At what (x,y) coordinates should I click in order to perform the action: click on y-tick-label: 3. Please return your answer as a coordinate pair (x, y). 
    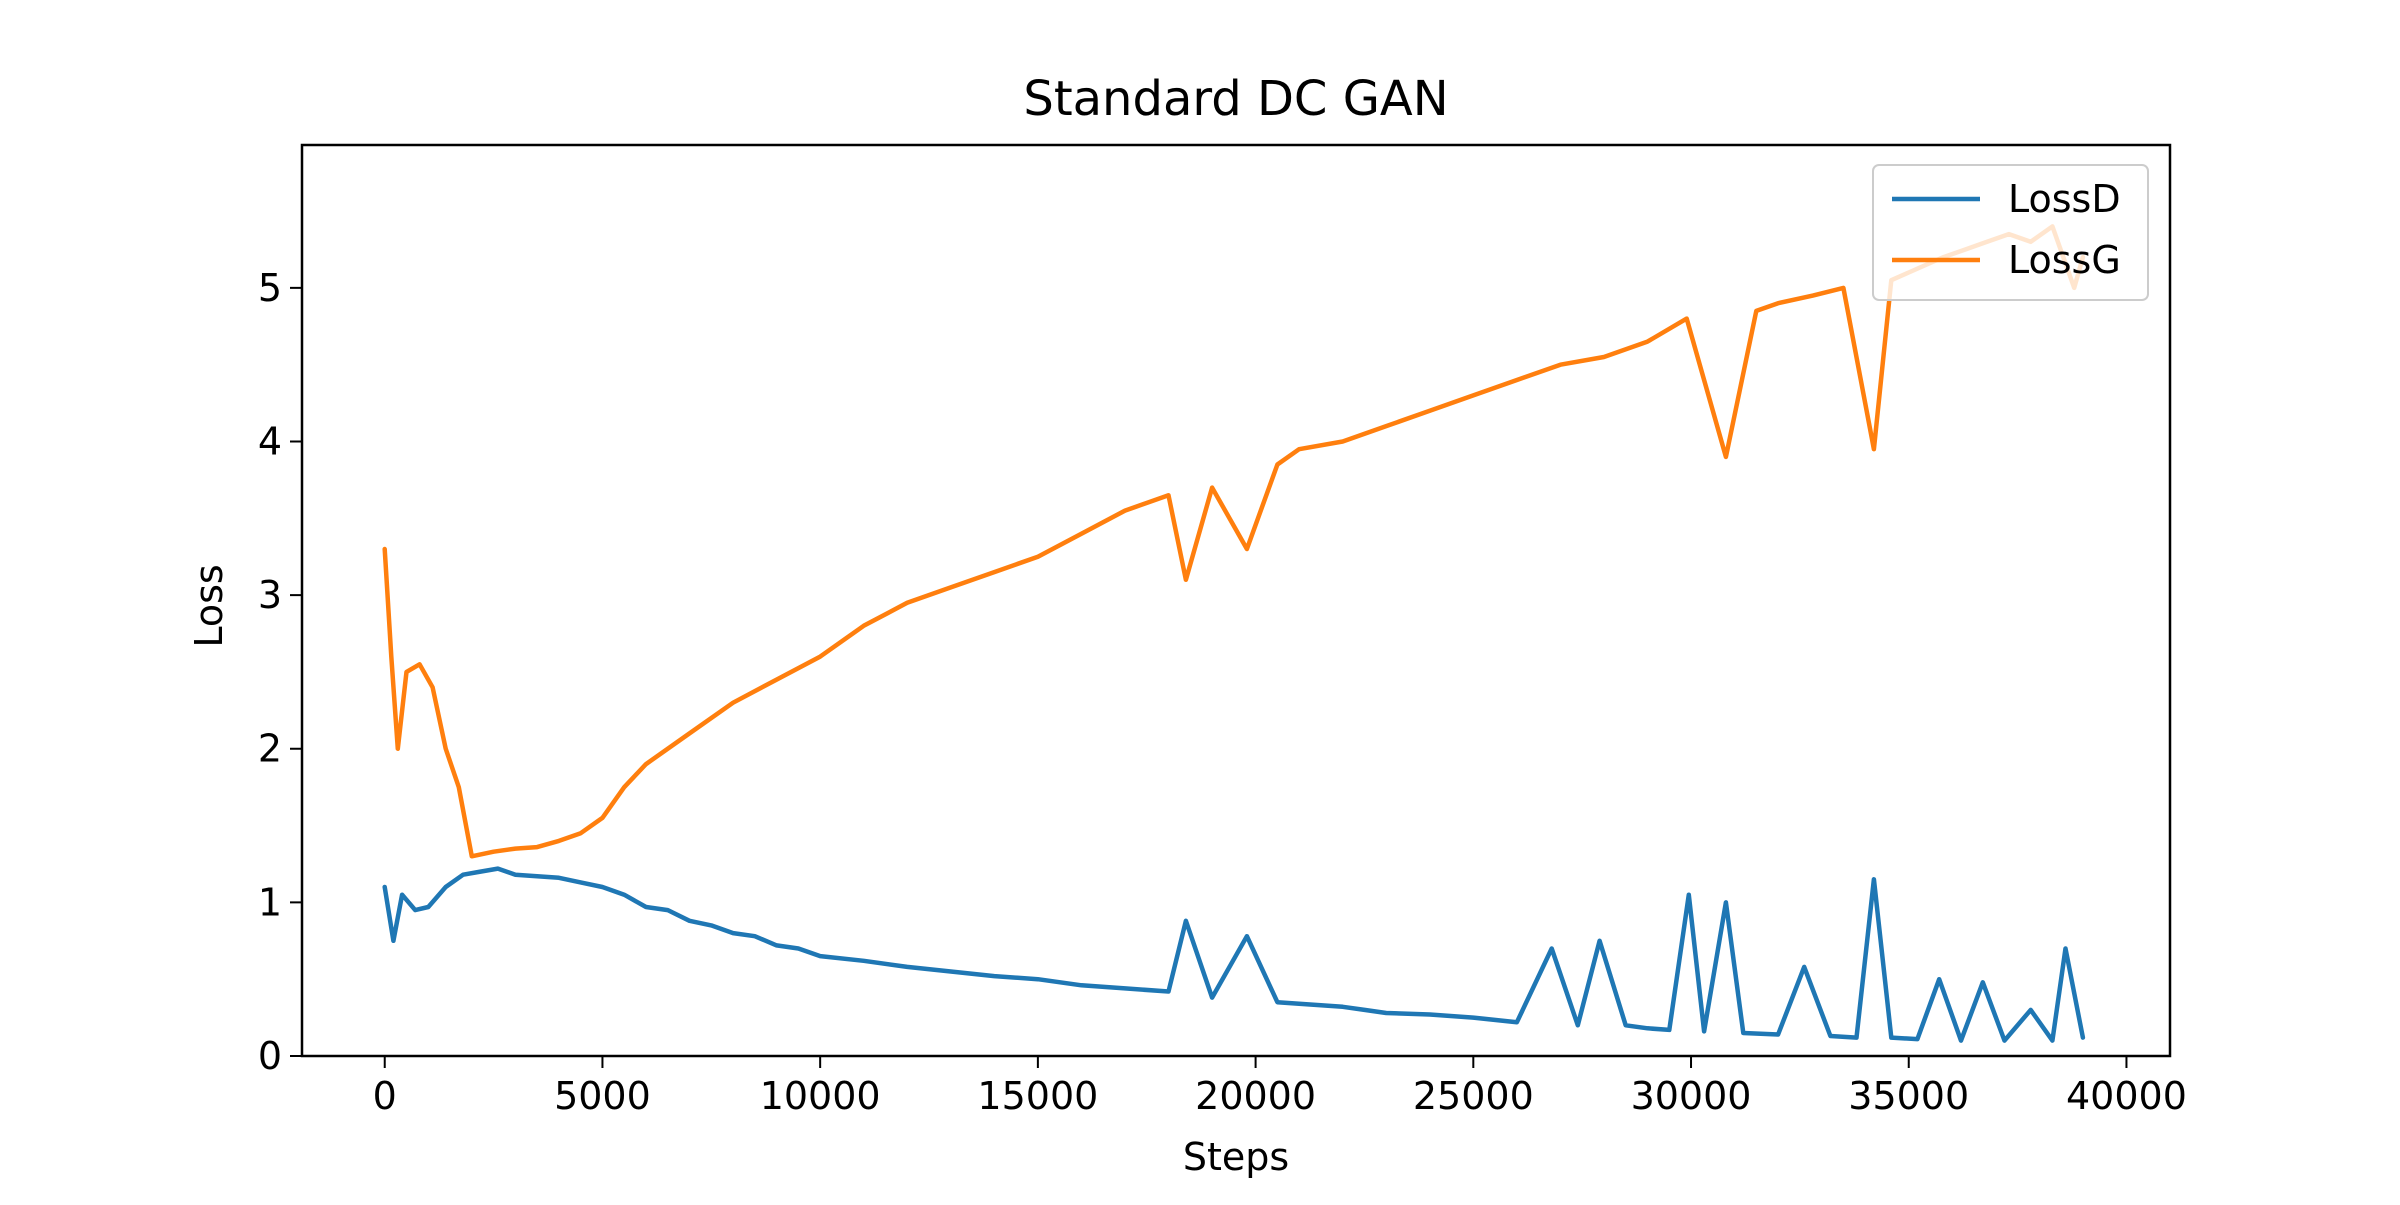
    Looking at the image, I should click on (270, 595).